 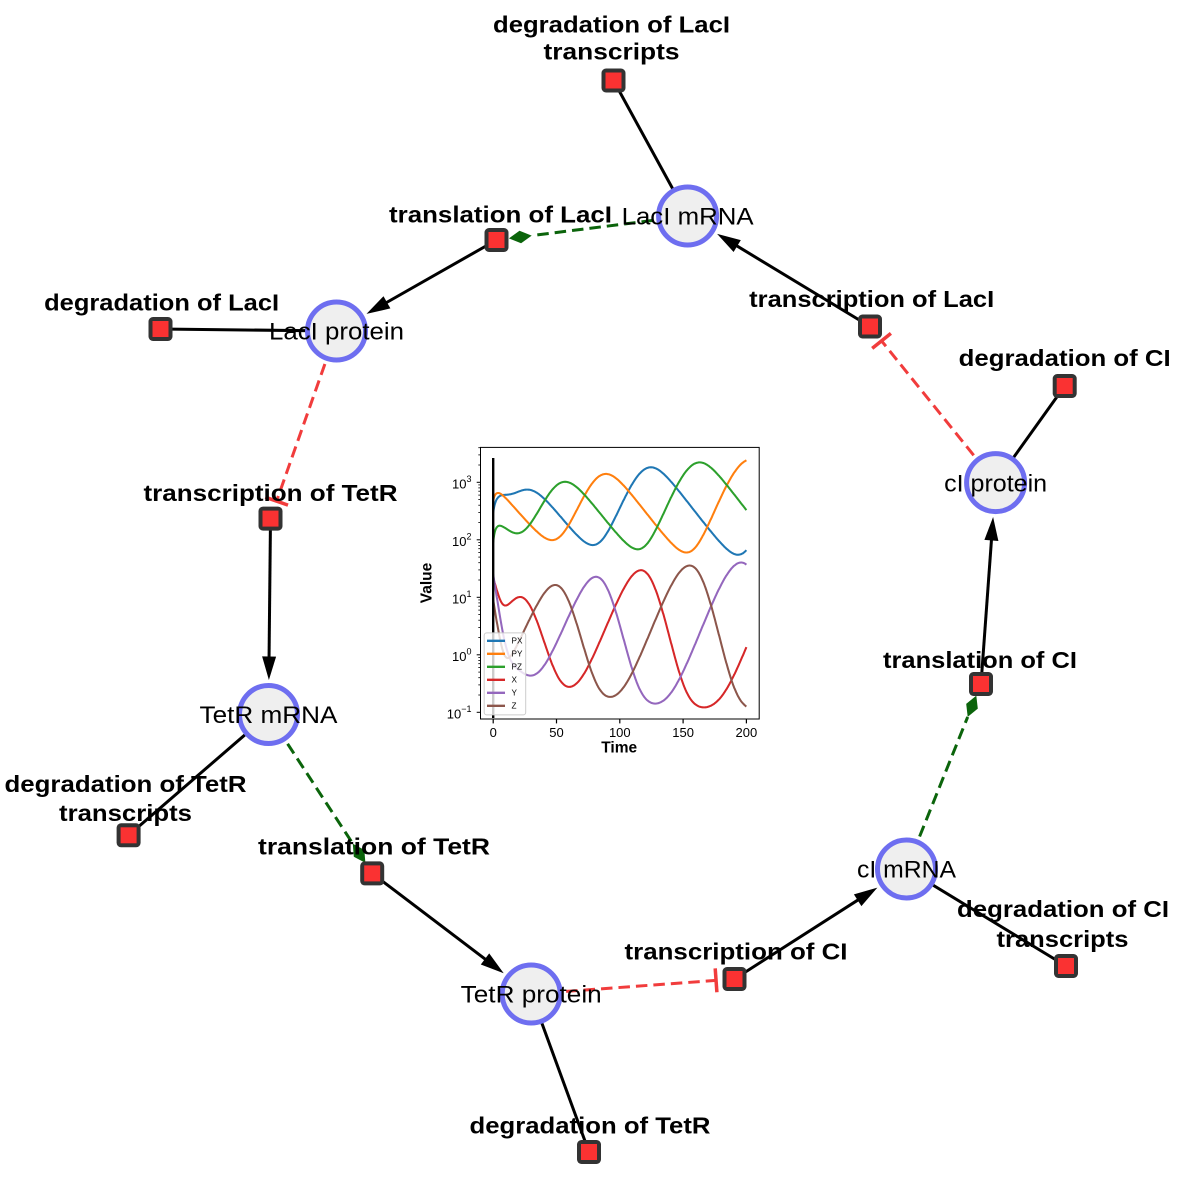 What do you see at coordinates (619, 748) in the screenshot?
I see `svg-text: Time` at bounding box center [619, 748].